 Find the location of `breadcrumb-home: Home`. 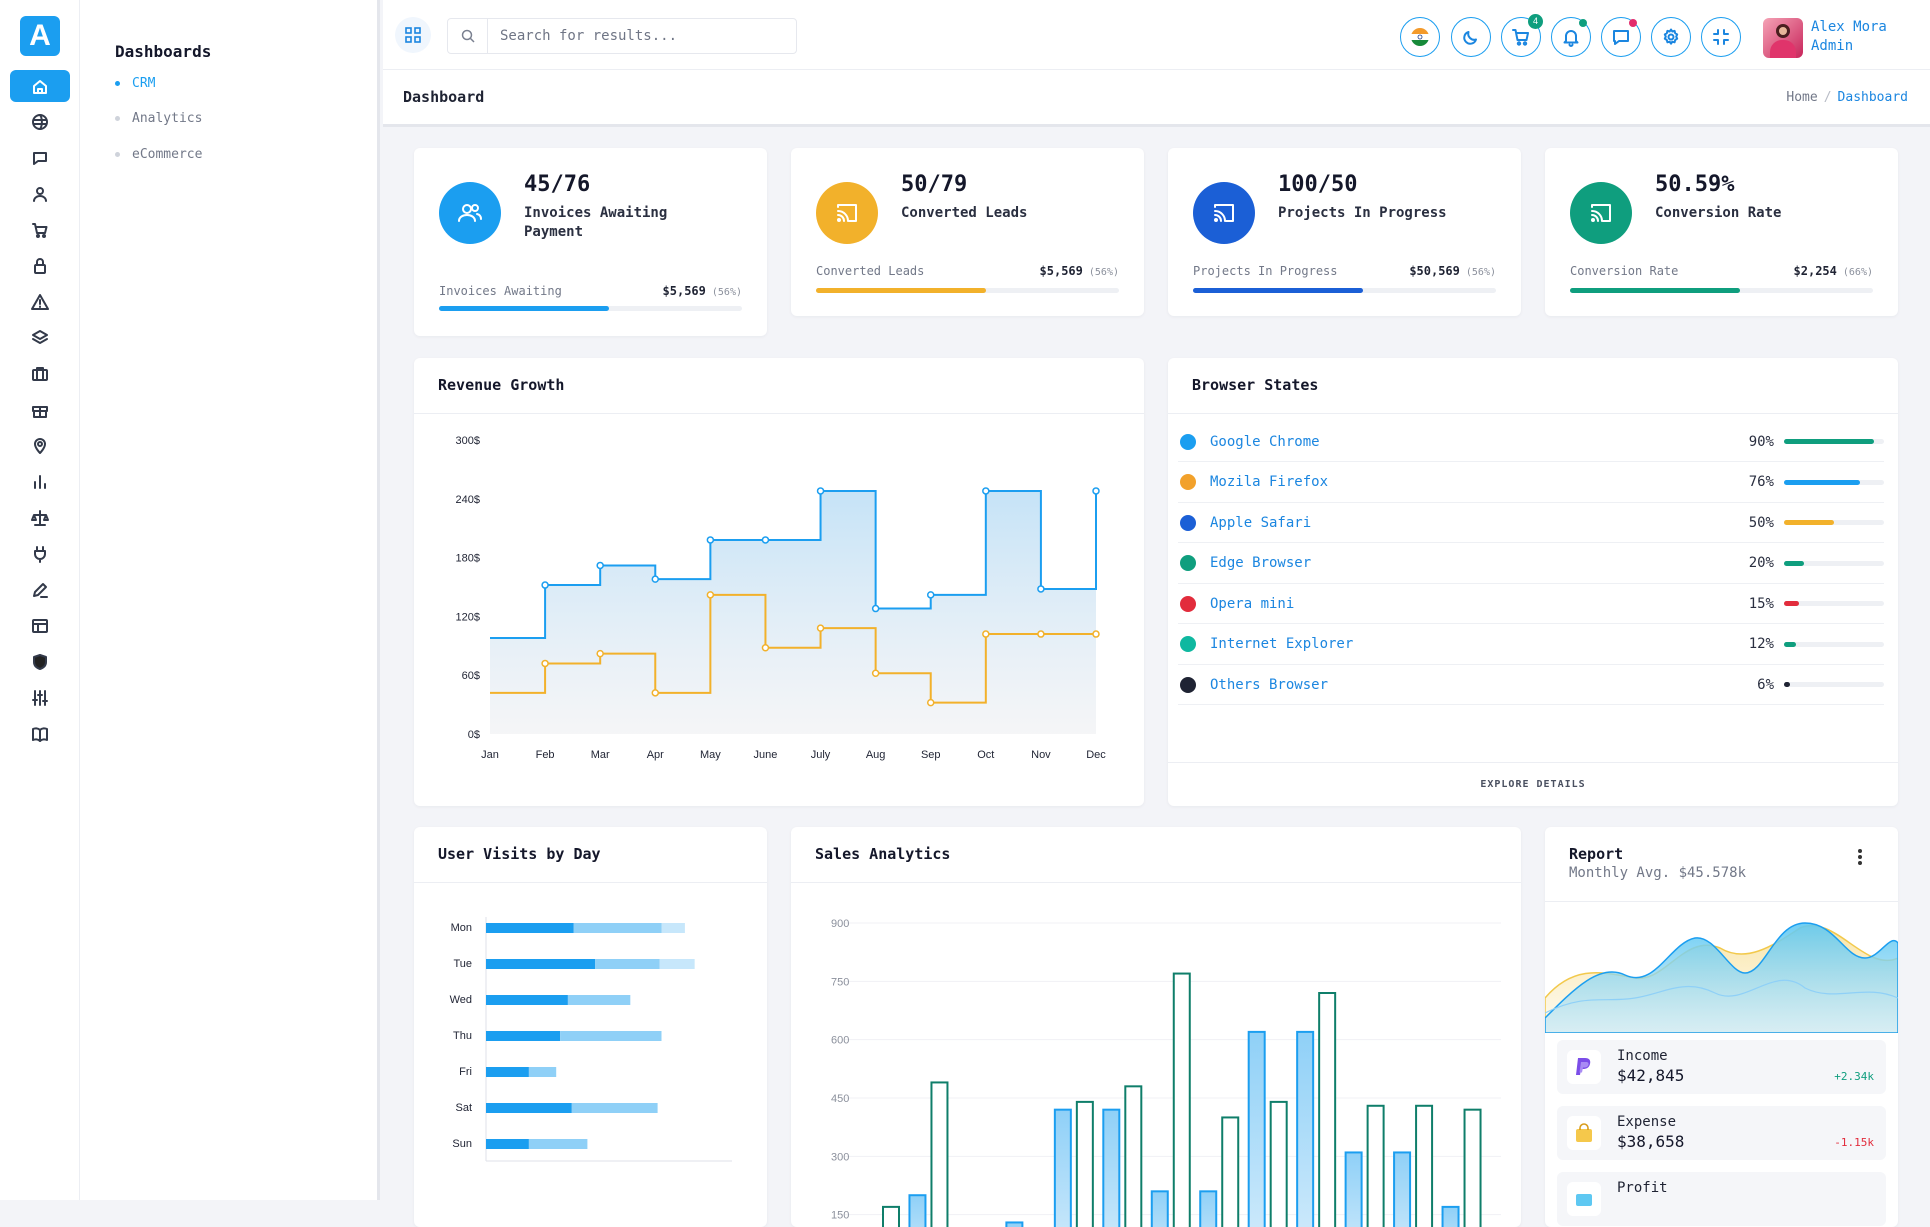

breadcrumb-home: Home is located at coordinates (1802, 97).